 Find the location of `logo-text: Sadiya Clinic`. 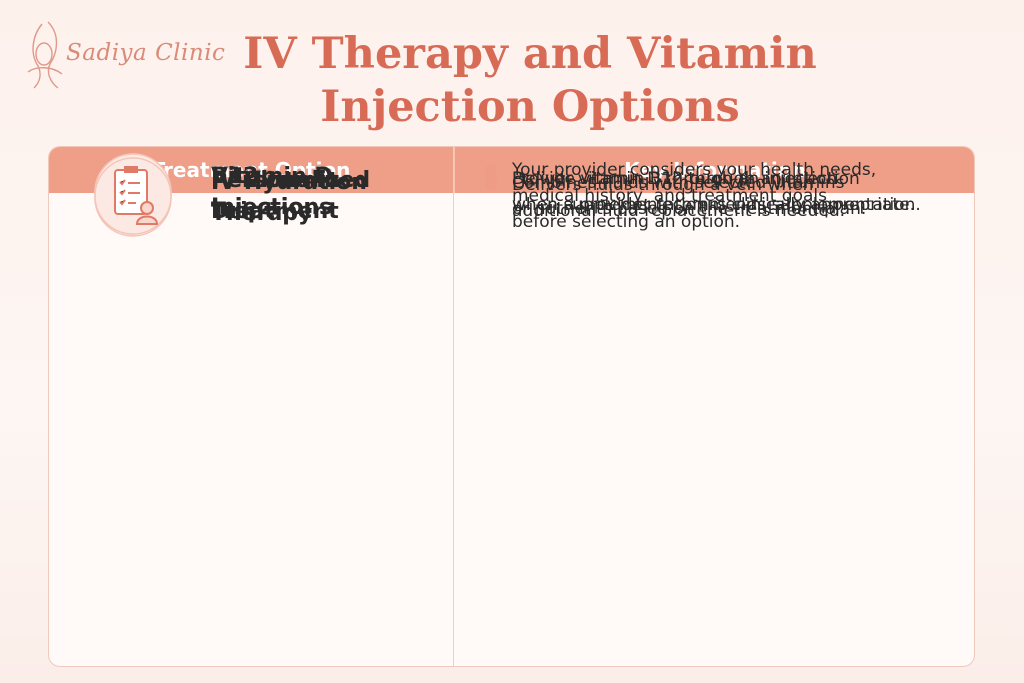

logo-text: Sadiya Clinic is located at coordinates (146, 53).